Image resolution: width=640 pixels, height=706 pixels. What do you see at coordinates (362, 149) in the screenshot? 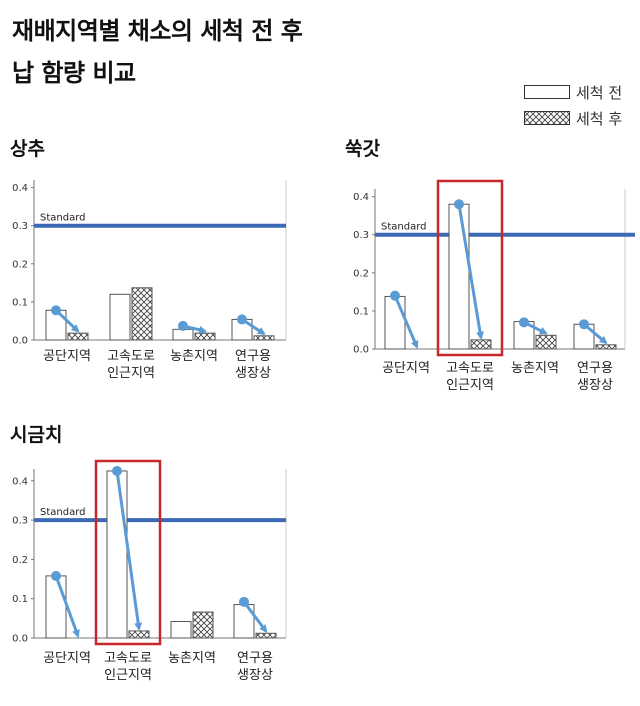
I see `chart-title-crown-daisy: 쑥갓` at bounding box center [362, 149].